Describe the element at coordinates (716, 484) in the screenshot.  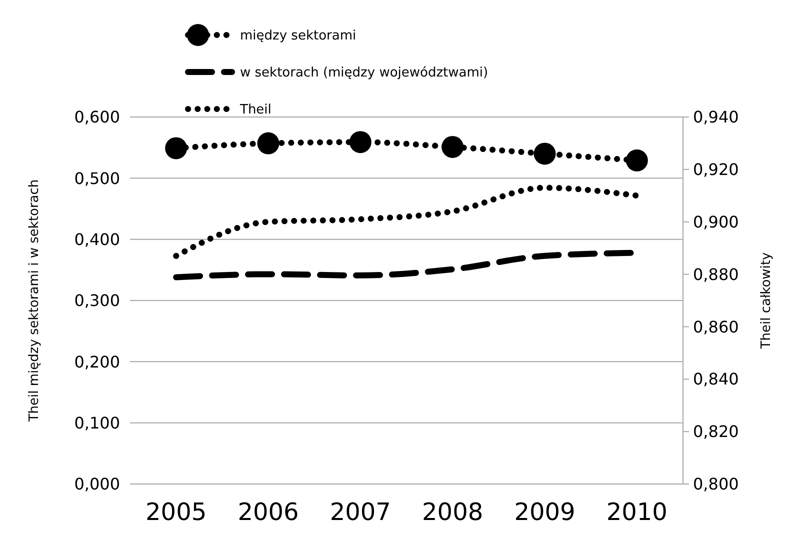
I see `y2-tick-label: 0,800` at that location.